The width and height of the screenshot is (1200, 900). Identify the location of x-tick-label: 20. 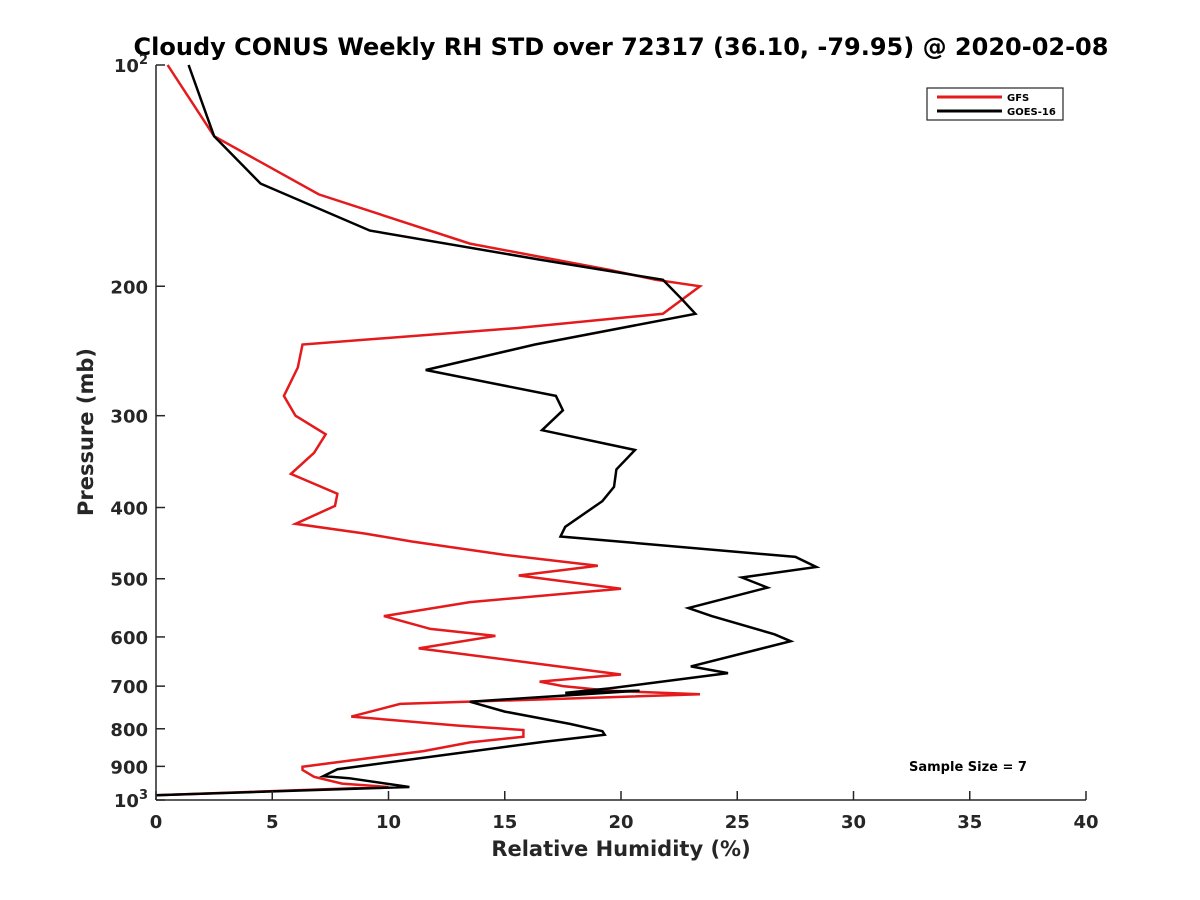
(620, 822).